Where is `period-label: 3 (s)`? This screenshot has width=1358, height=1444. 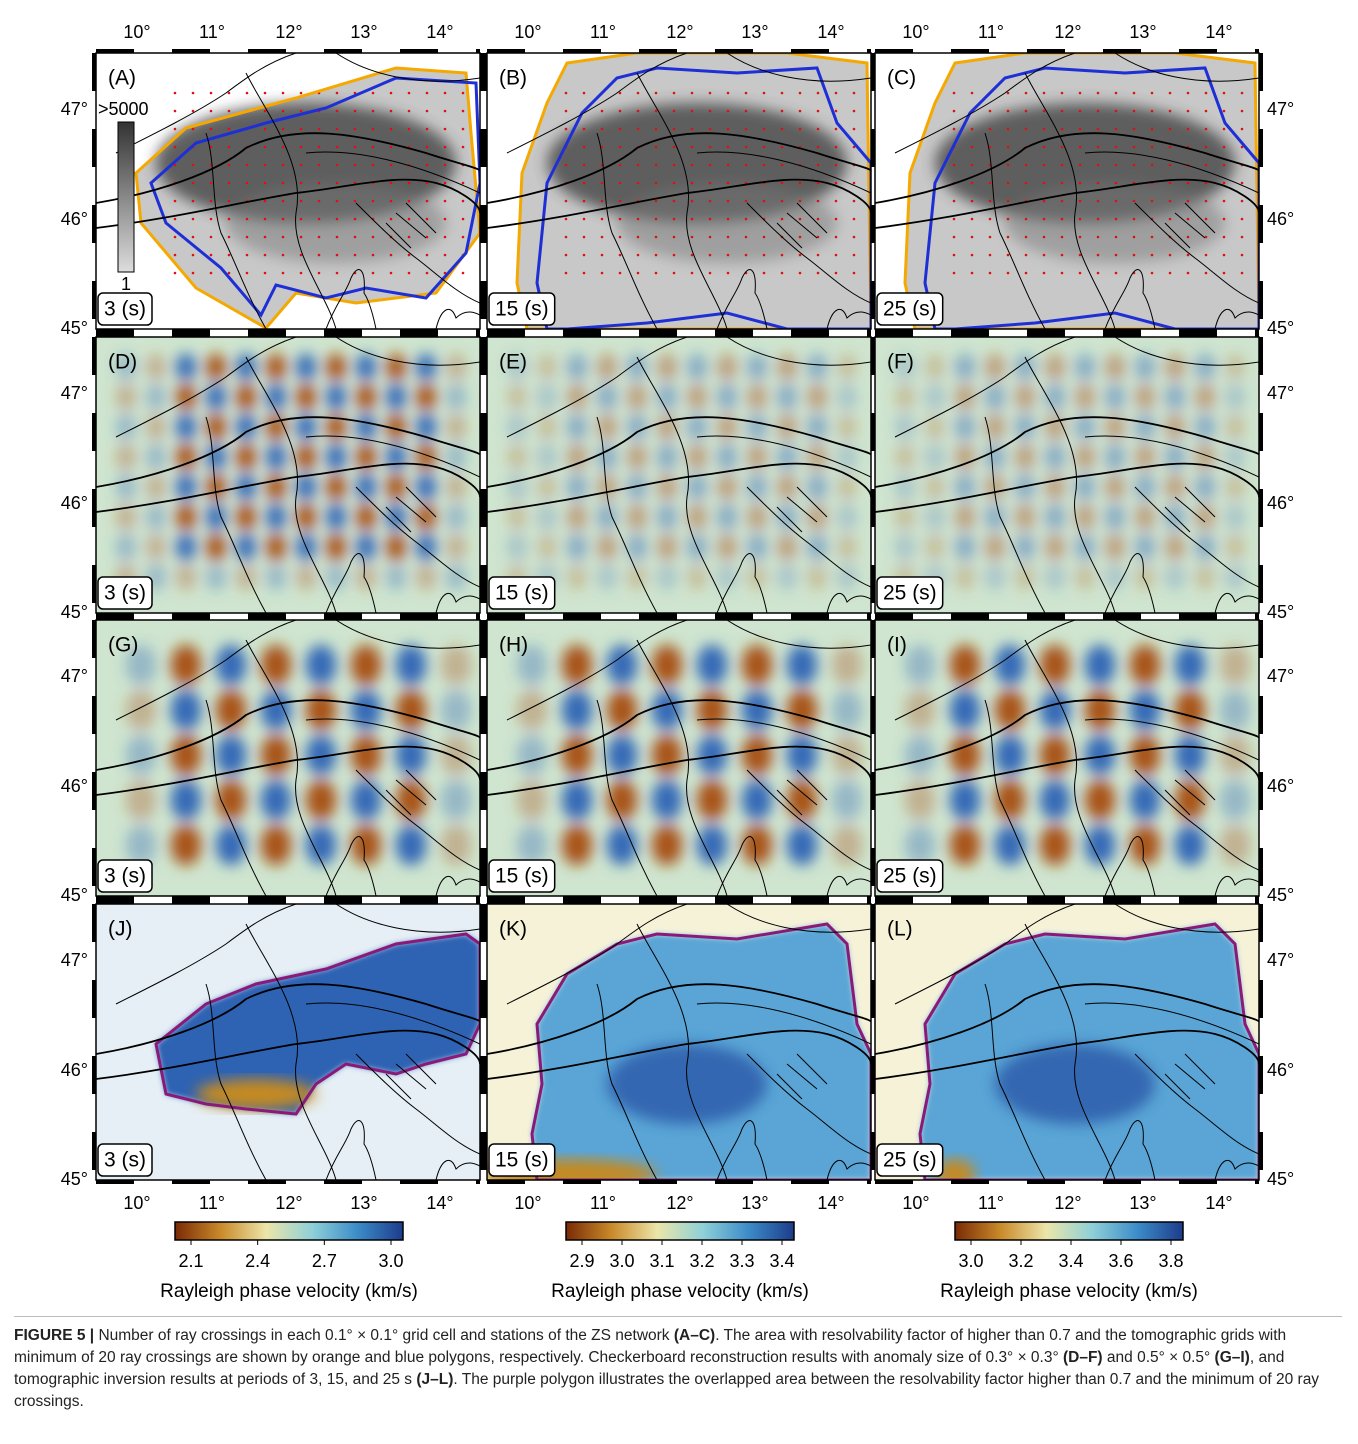
period-label: 3 (s) is located at coordinates (125, 593).